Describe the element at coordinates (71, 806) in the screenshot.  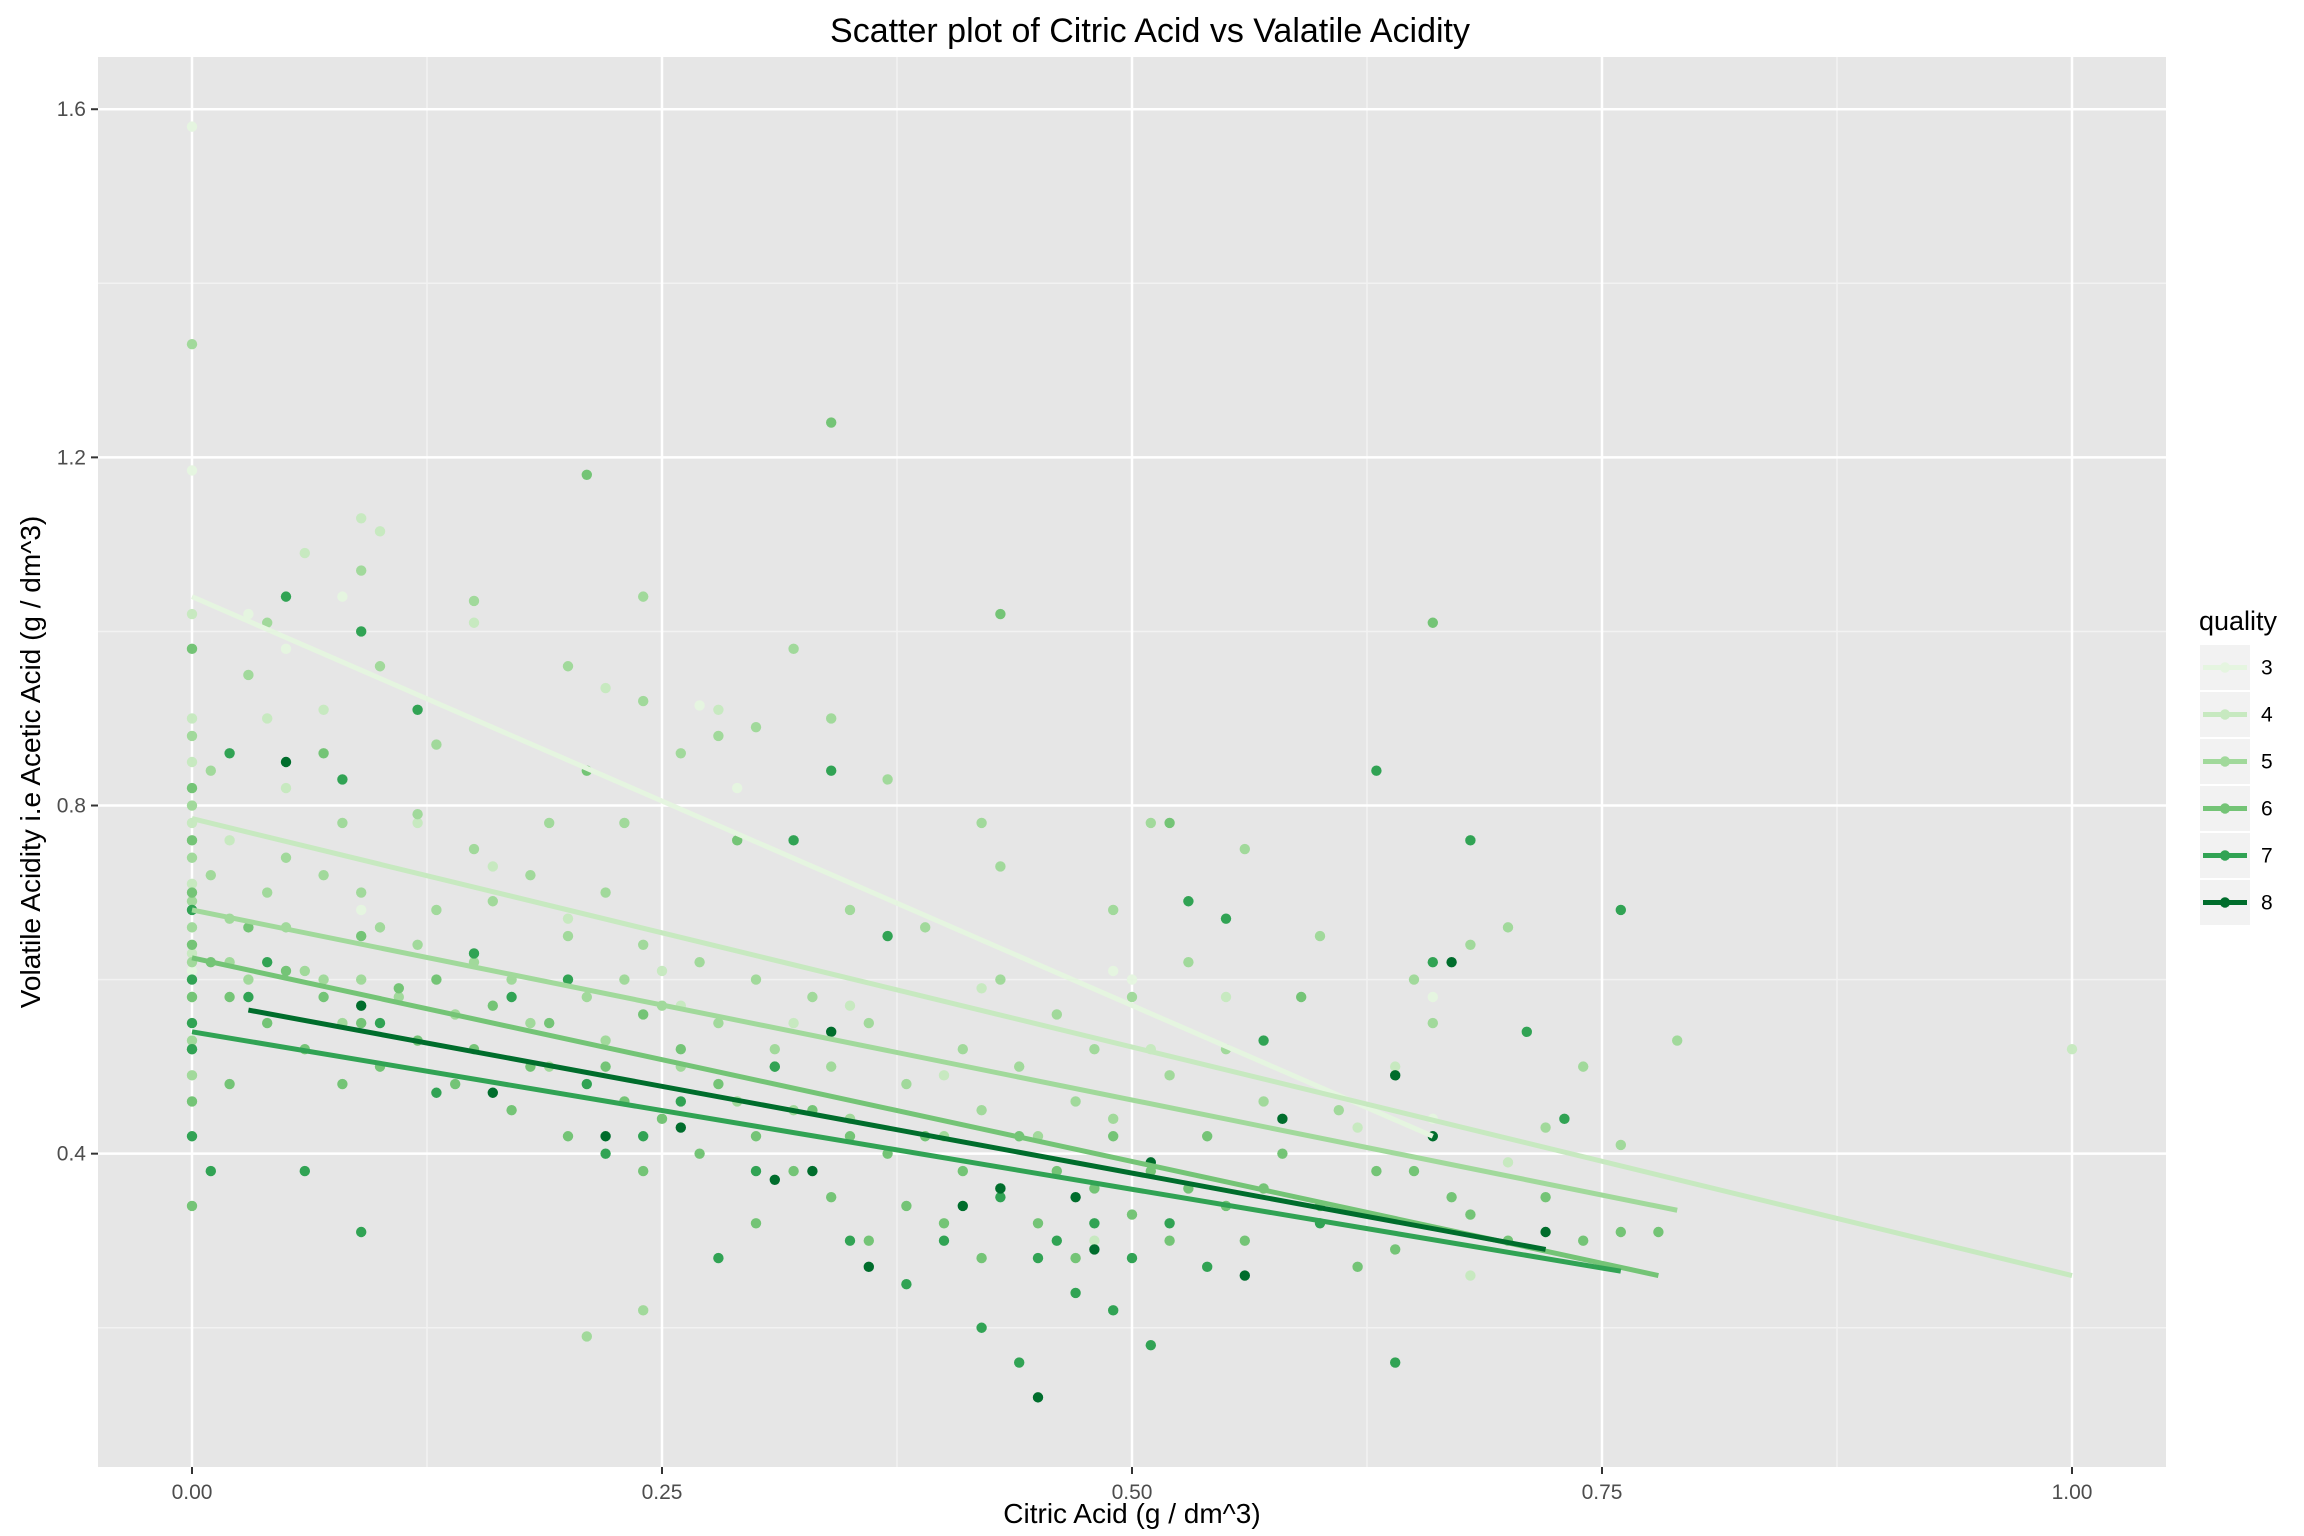
I see `y-tick-label: 0.8` at that location.